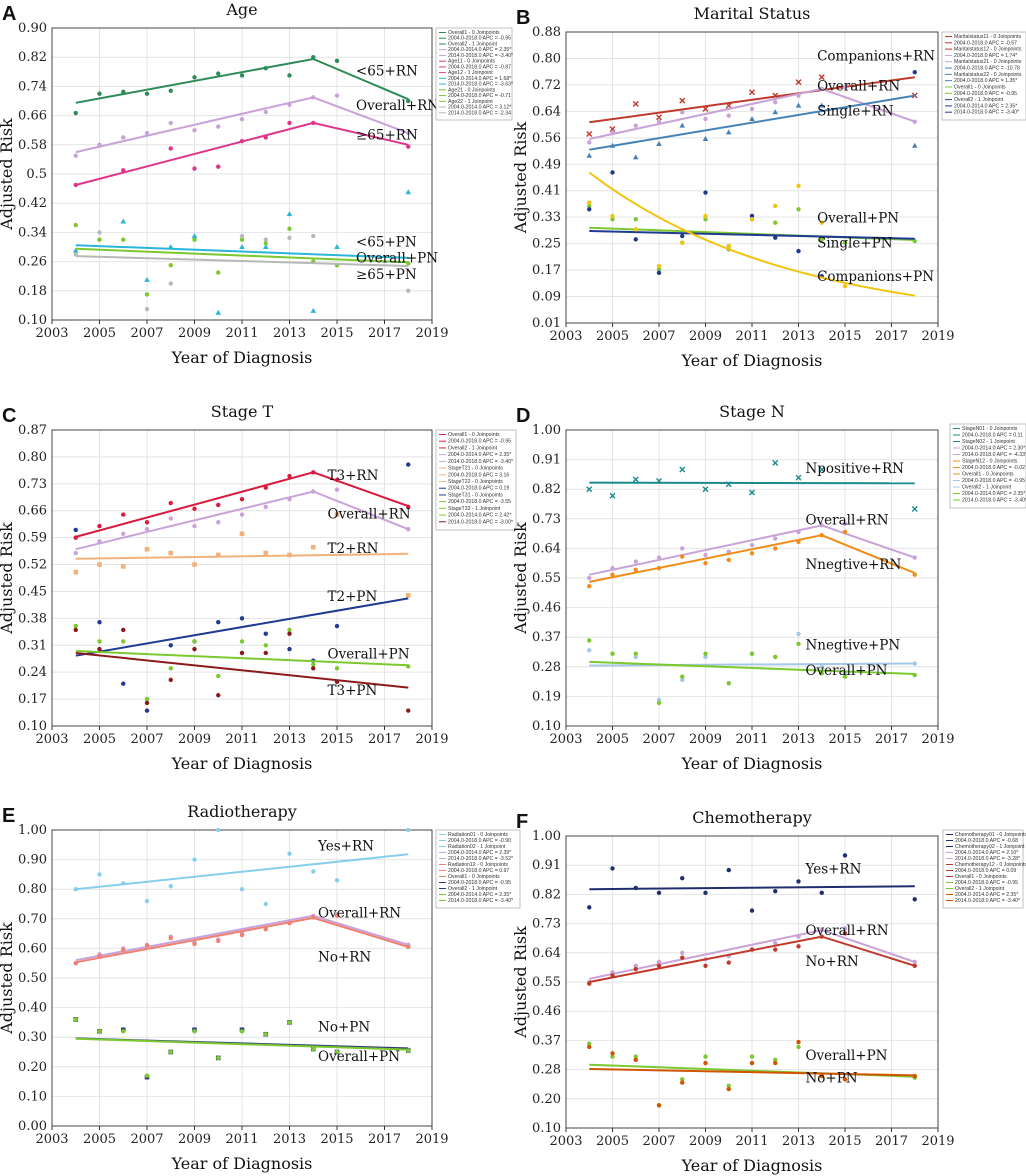 The width and height of the screenshot is (1026, 1176). I want to click on legend-entry: StageN02 - 1 Joinpoint, so click(988, 442).